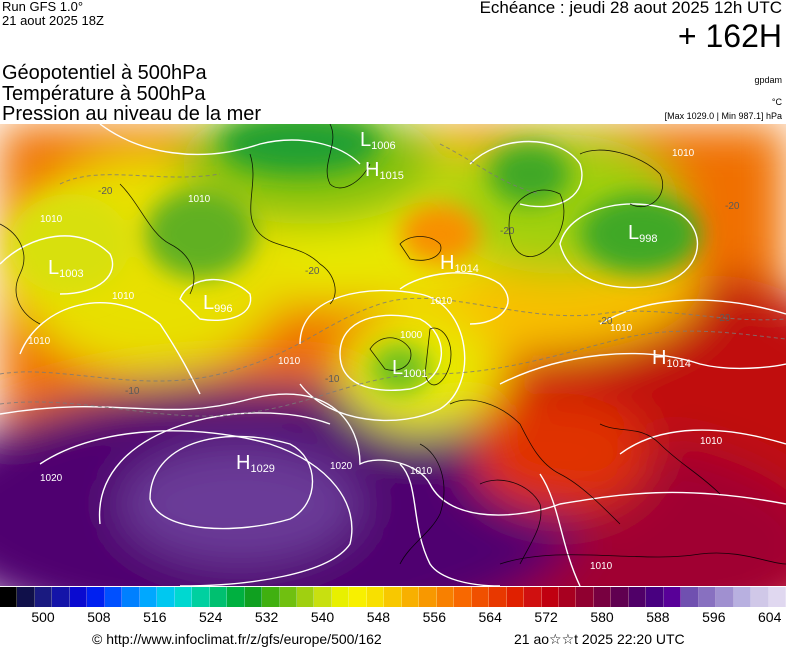 Image resolution: width=786 pixels, height=648 pixels. I want to click on colorbar-tick-label: 508, so click(99, 617).